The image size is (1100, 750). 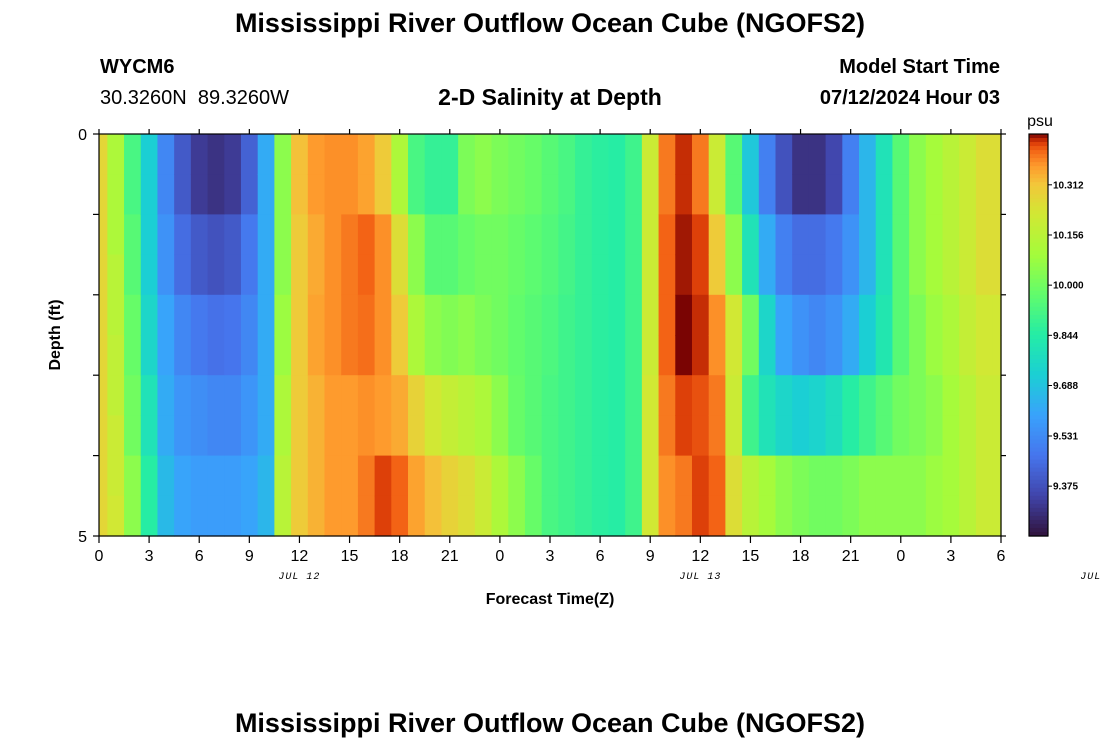 I want to click on x-tick-label: 9, so click(x=650, y=556).